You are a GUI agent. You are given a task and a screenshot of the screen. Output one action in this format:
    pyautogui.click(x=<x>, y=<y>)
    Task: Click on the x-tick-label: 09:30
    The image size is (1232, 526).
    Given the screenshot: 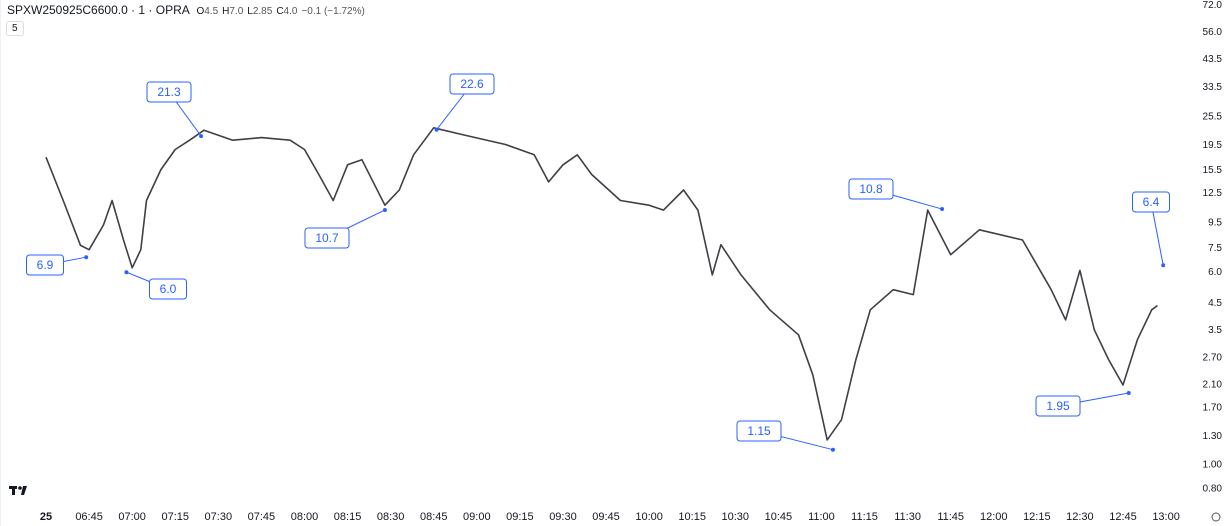 What is the action you would take?
    pyautogui.click(x=563, y=517)
    